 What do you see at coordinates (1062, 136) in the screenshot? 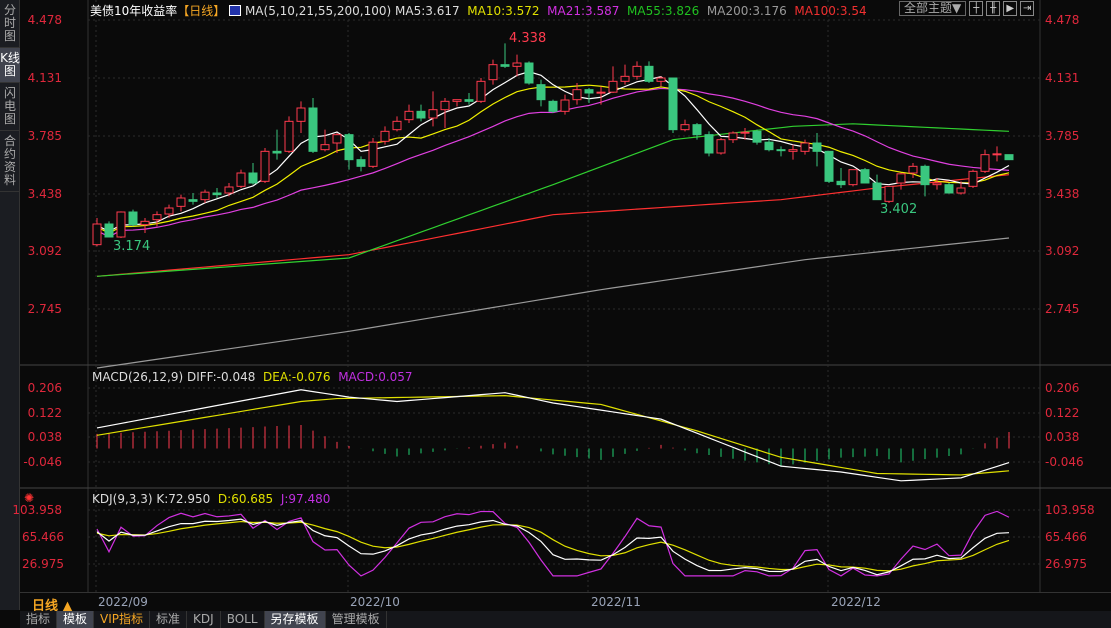
I see `price-axis-right-2: 3.785` at bounding box center [1062, 136].